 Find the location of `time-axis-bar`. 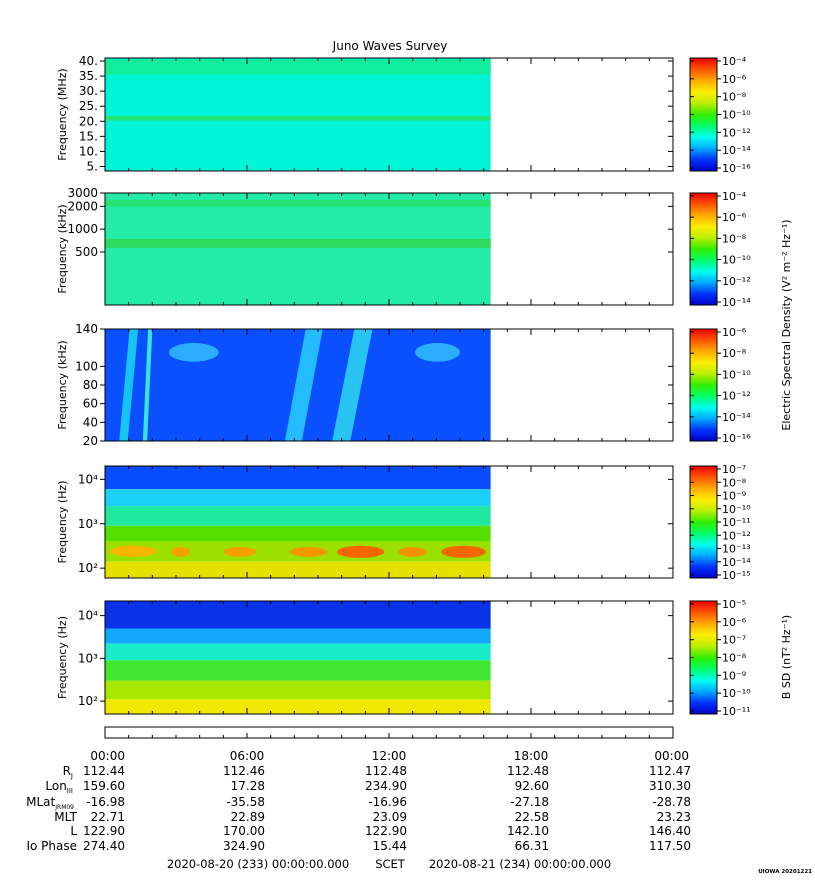

time-axis-bar is located at coordinates (389, 732).